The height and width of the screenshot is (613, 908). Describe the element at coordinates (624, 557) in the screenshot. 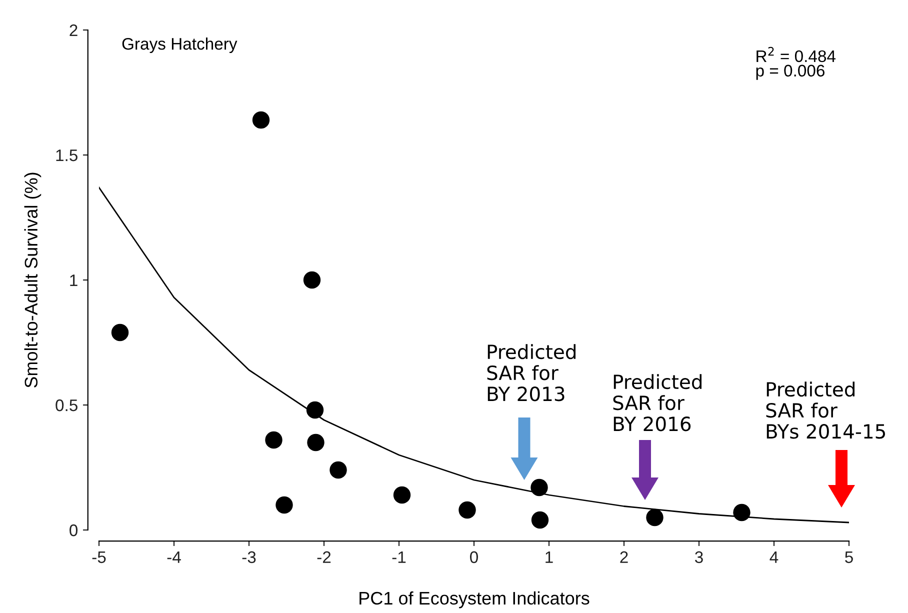

I see `x-tick-label: 2` at that location.